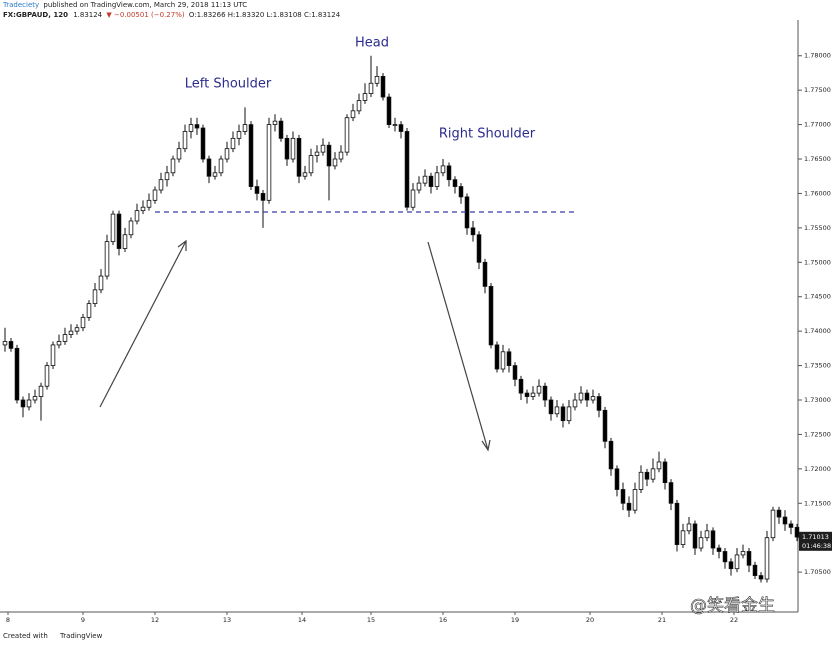 This screenshot has height=646, width=832. I want to click on last-price-box, so click(815, 541).